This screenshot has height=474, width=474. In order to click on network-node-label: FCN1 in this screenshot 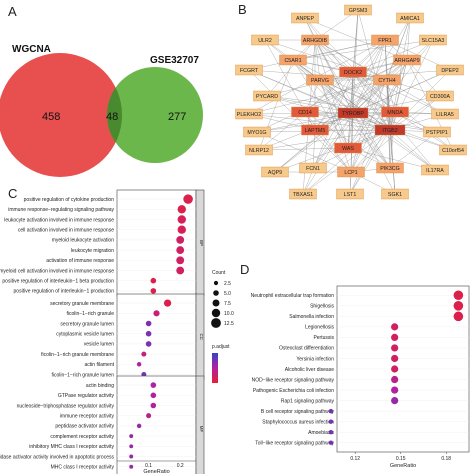, I will do `click(313, 169)`.